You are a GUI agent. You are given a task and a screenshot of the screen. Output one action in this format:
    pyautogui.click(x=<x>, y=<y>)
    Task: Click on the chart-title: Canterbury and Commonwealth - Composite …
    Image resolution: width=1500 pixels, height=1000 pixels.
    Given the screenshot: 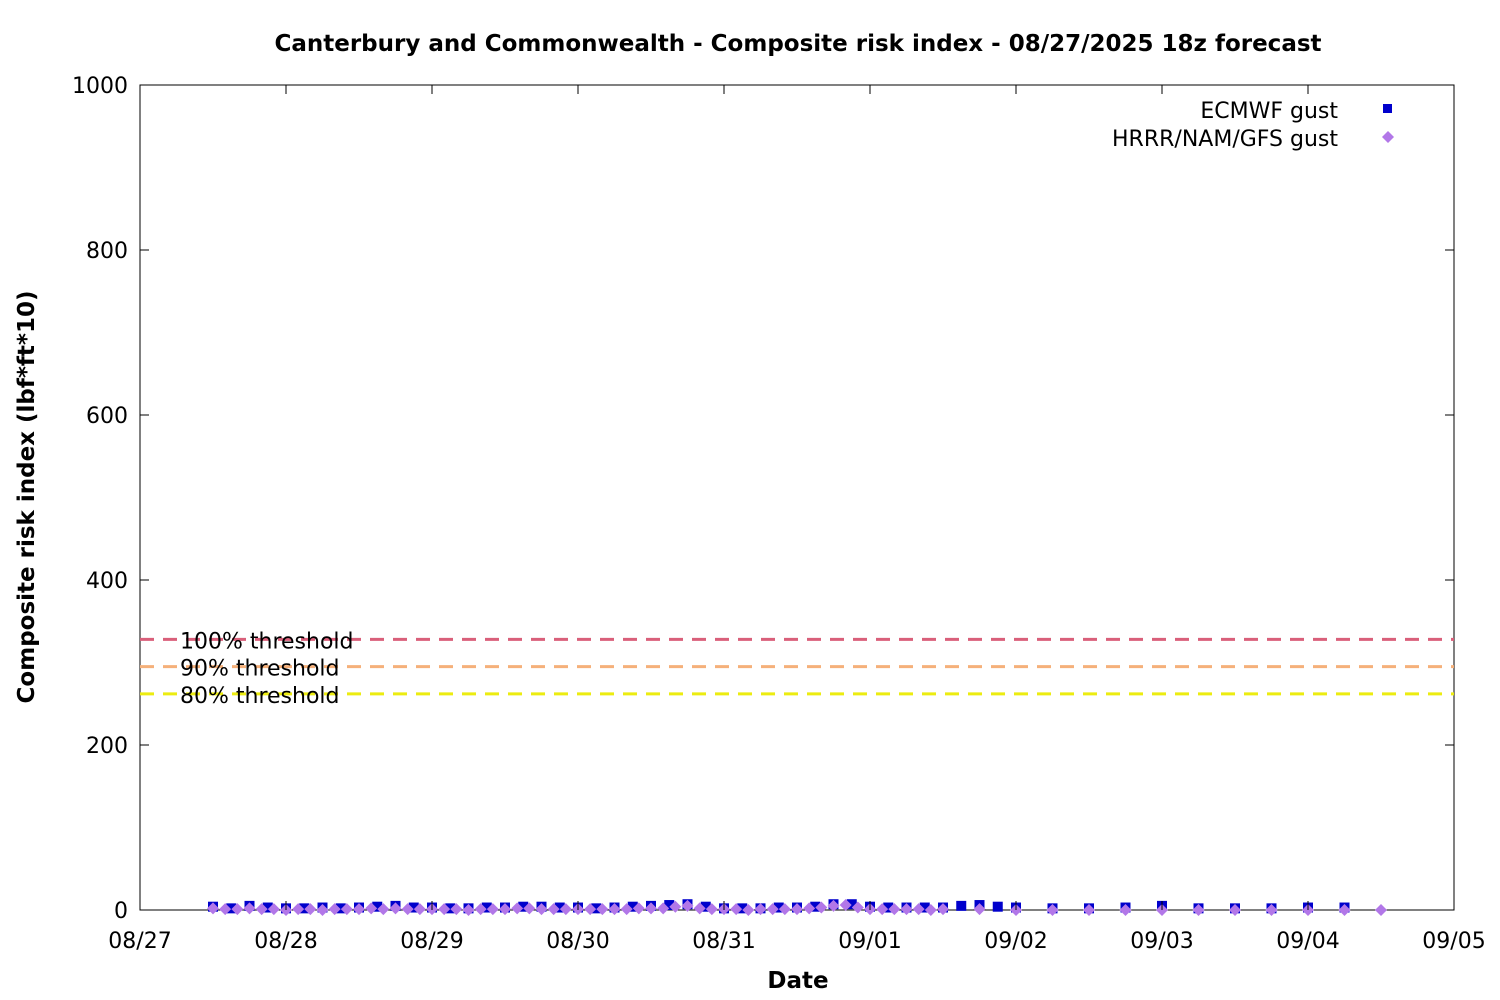 What is the action you would take?
    pyautogui.click(x=797, y=44)
    